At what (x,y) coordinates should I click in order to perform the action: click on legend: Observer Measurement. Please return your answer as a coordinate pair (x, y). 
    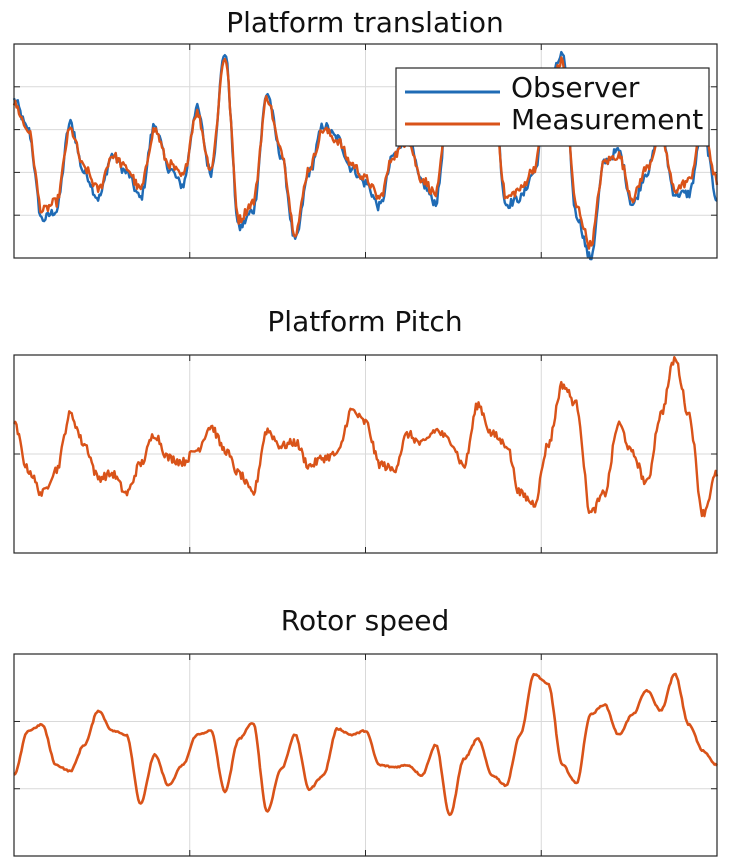
    Looking at the image, I should click on (552, 107).